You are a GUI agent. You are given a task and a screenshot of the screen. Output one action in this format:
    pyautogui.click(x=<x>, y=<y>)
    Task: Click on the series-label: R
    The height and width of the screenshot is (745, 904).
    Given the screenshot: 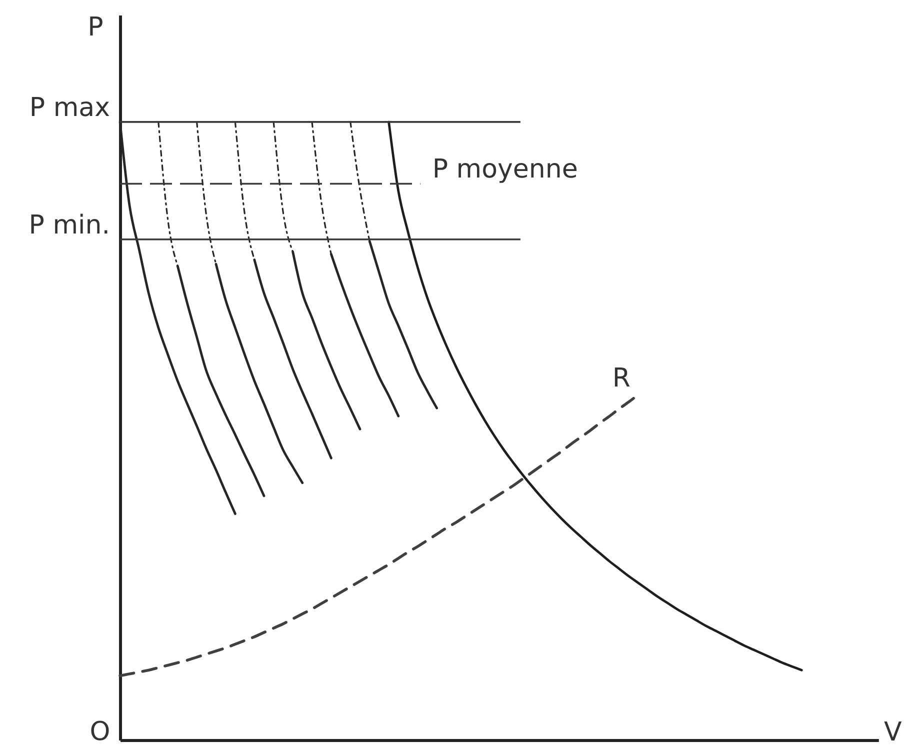 What is the action you would take?
    pyautogui.click(x=621, y=378)
    